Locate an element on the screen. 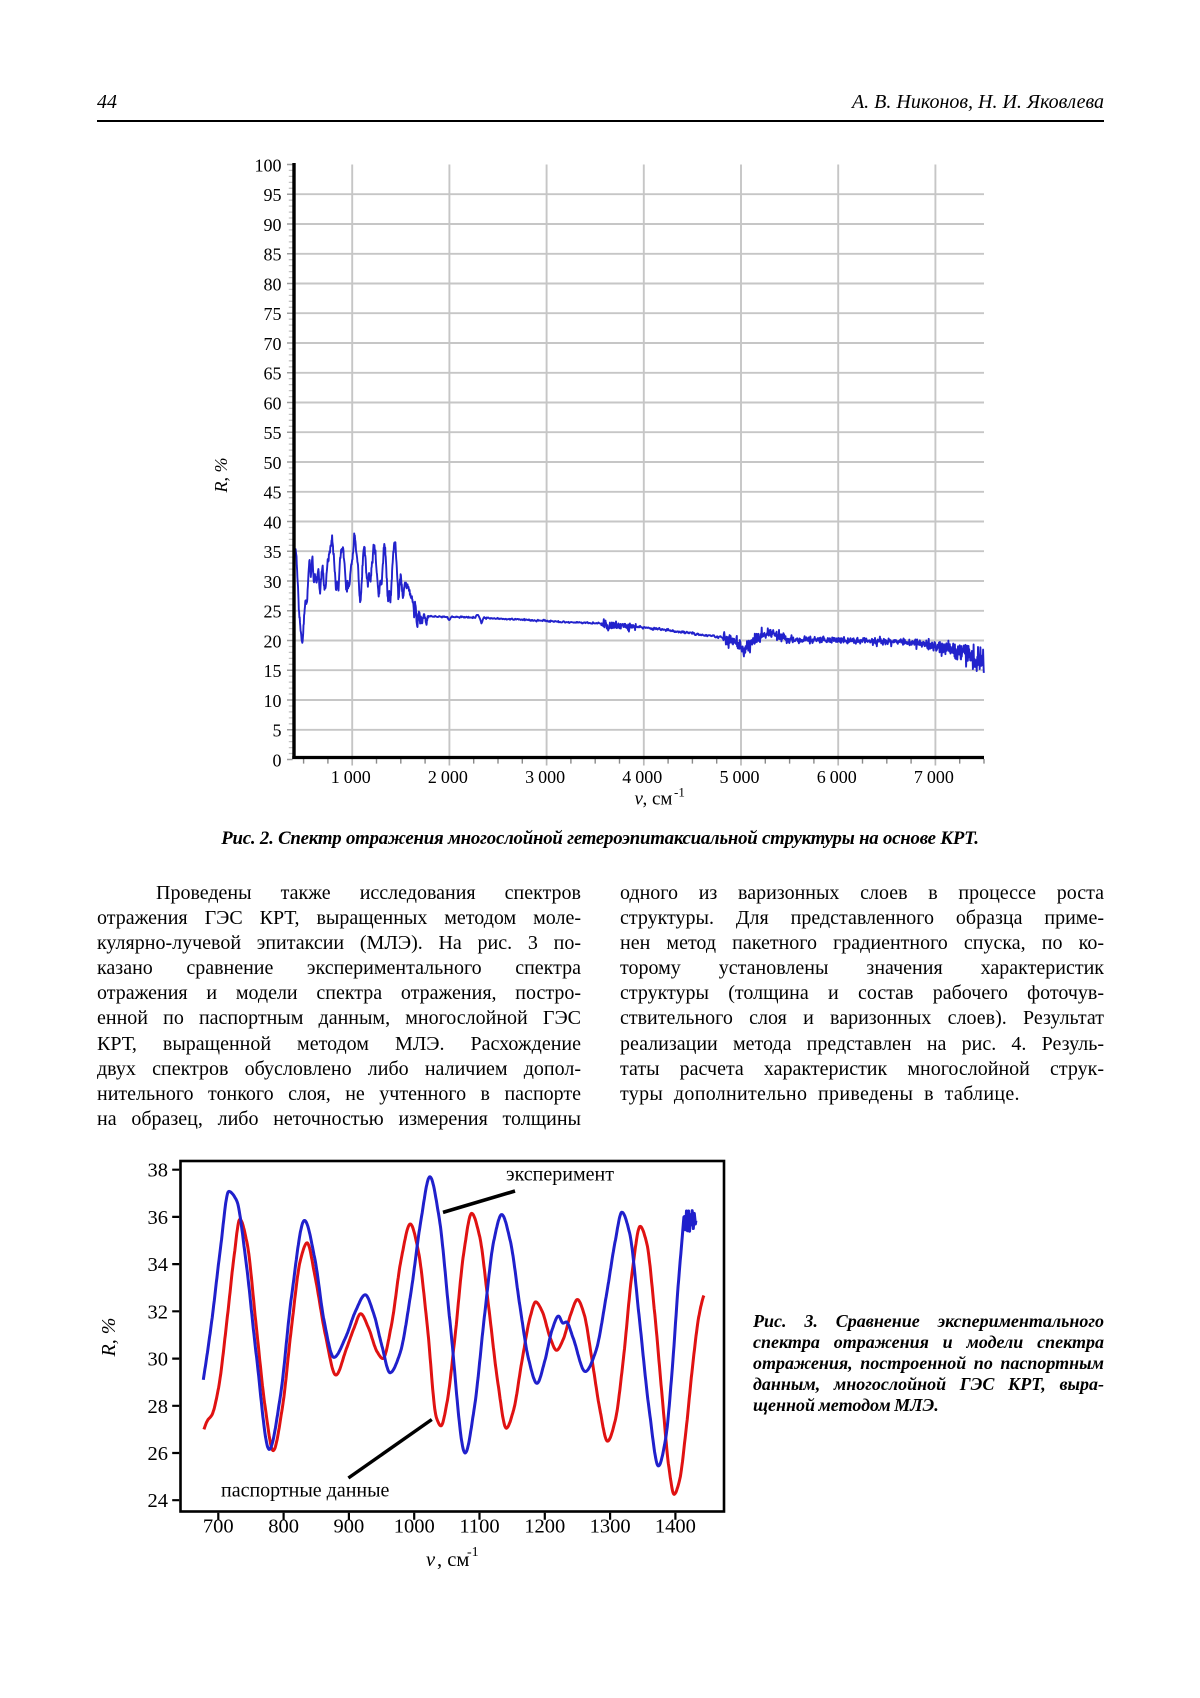 The width and height of the screenshot is (1200, 1698). svg-text: 700 is located at coordinates (218, 1527).